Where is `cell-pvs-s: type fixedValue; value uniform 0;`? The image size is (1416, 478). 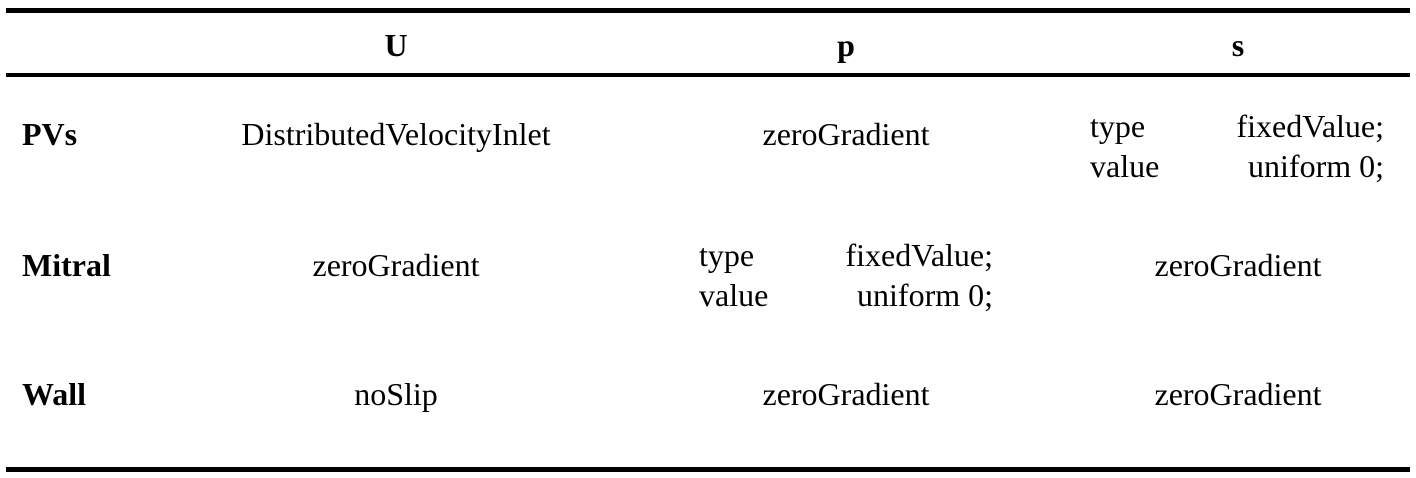
cell-pvs-s: type fixedValue; value uniform 0; is located at coordinates (1237, 146).